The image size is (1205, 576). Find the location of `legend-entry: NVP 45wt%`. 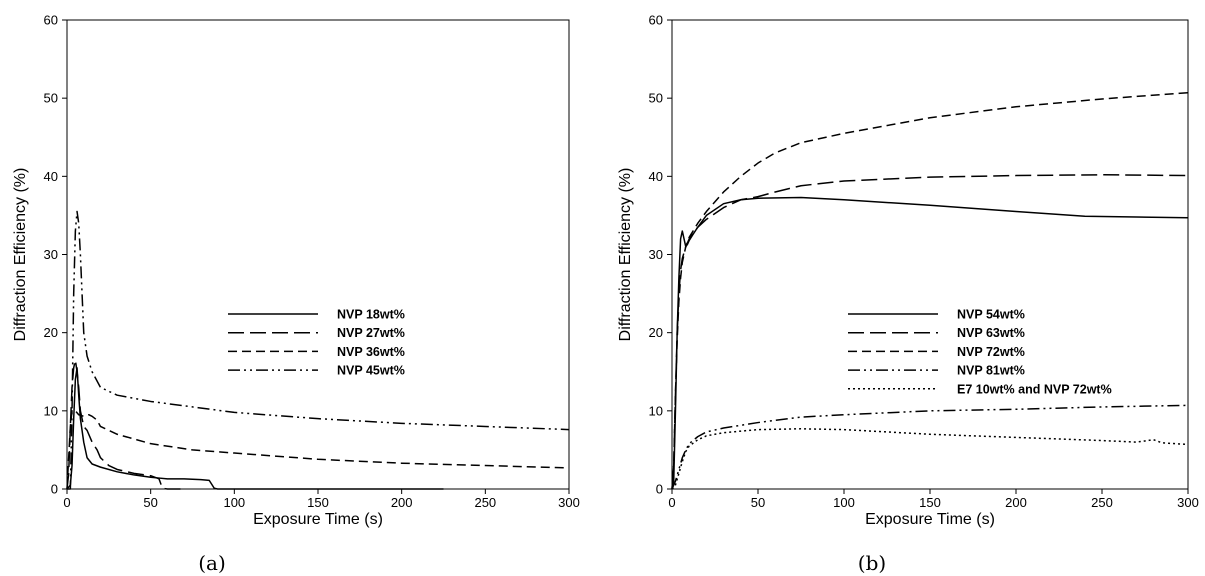

legend-entry: NVP 45wt% is located at coordinates (371, 371).